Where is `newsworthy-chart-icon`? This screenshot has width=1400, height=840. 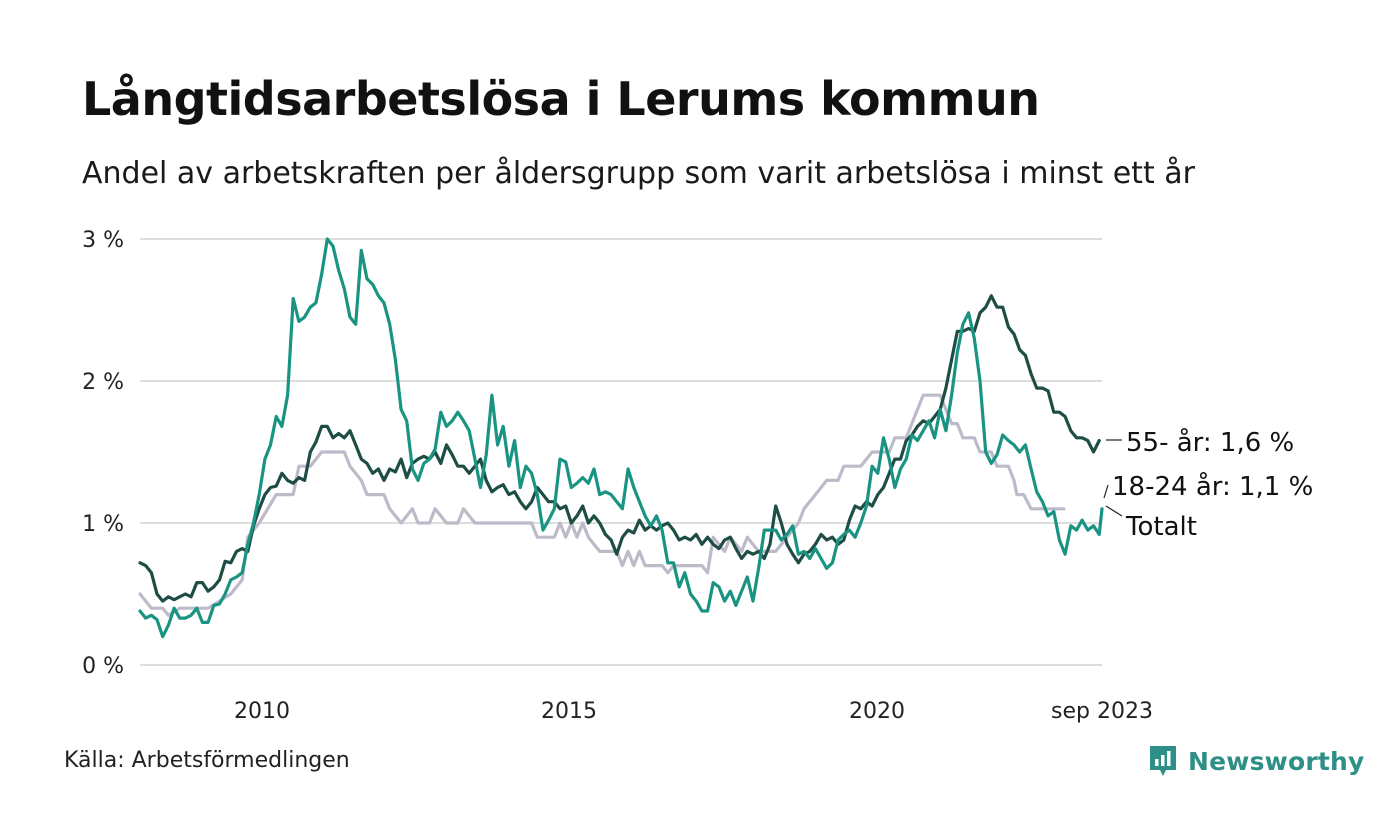
newsworthy-chart-icon is located at coordinates (1163, 761).